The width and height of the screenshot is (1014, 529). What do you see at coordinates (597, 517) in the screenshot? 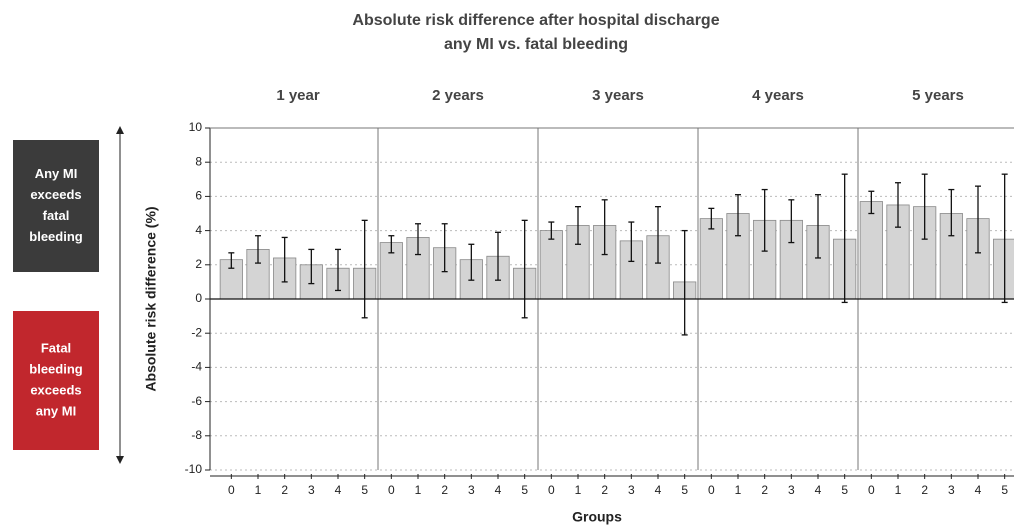
I see `x-axis-label: Groups` at bounding box center [597, 517].